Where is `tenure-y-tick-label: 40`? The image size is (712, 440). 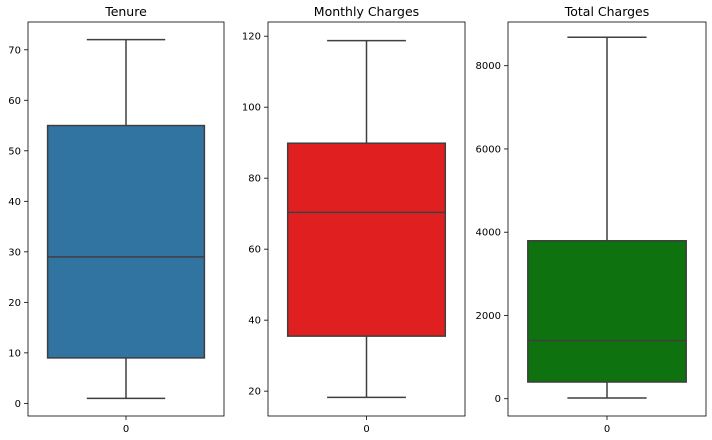
tenure-y-tick-label: 40 is located at coordinates (14, 202).